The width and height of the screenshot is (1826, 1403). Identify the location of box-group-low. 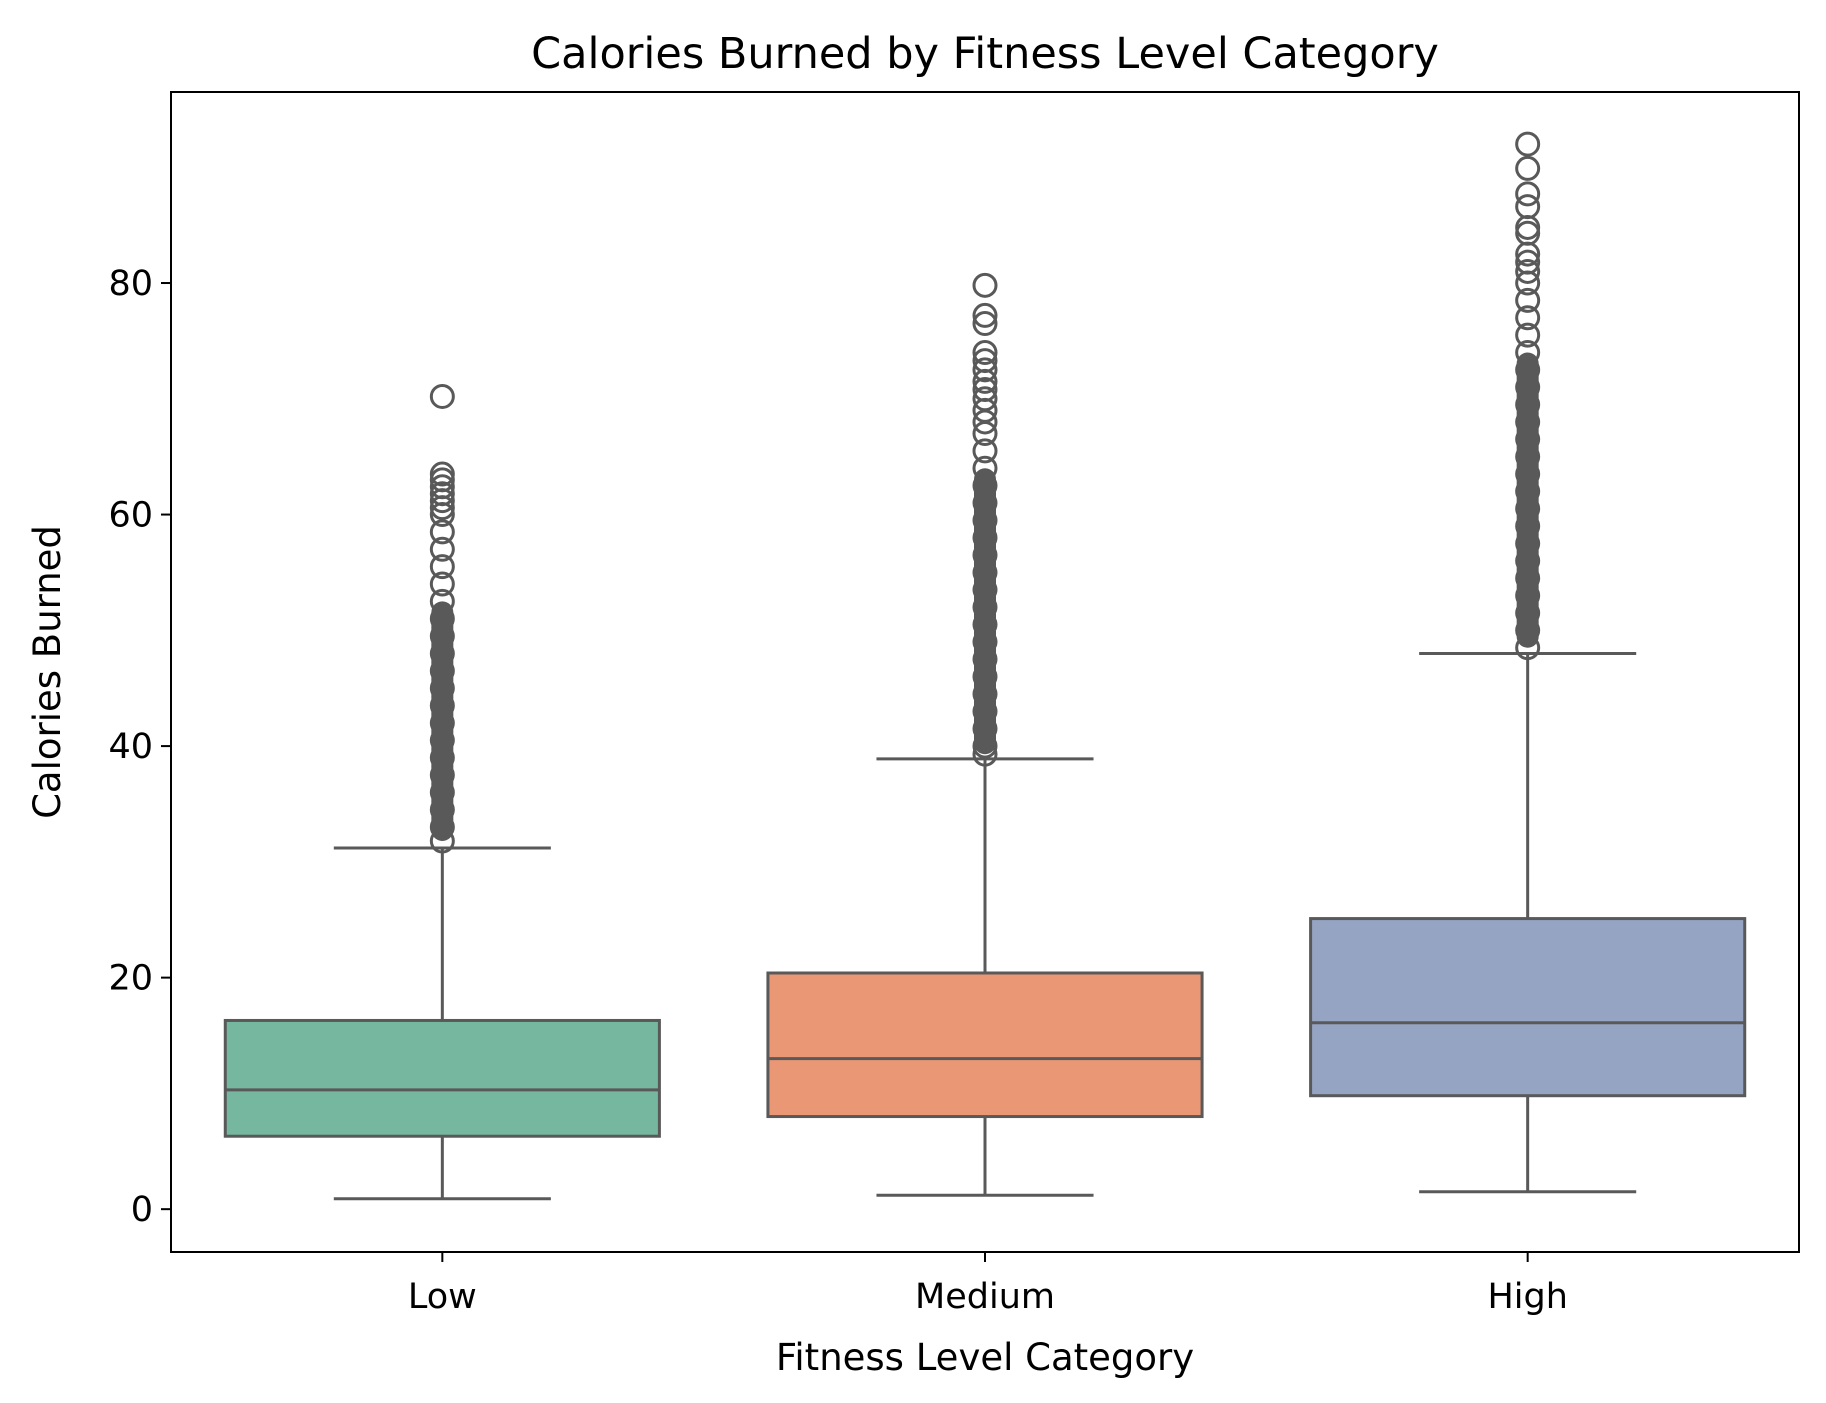
(442, 792).